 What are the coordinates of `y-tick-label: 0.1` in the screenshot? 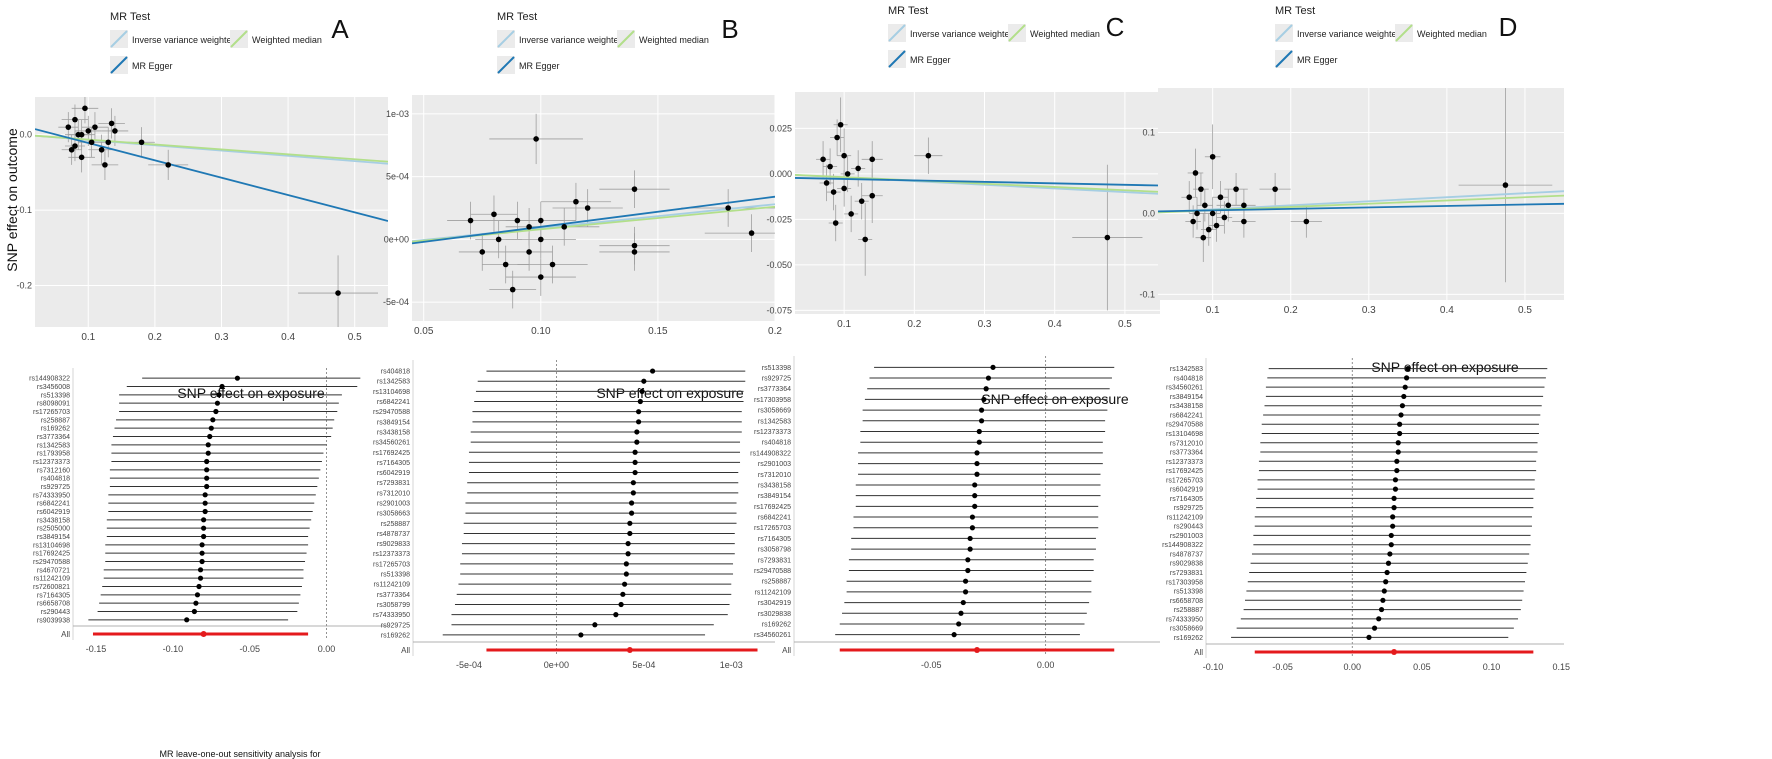 It's located at (1148, 133).